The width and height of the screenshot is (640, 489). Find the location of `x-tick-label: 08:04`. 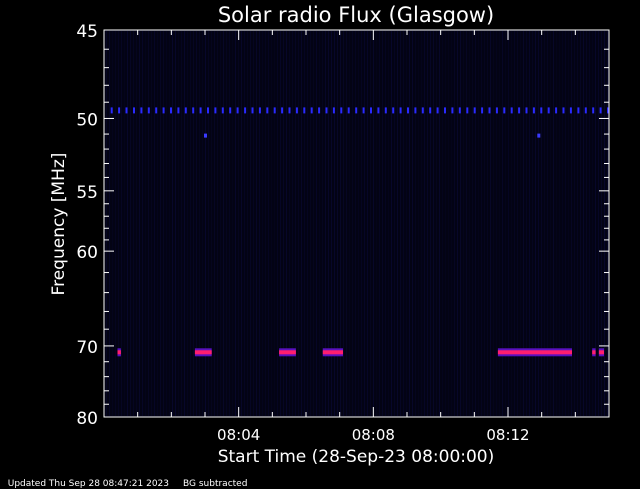

x-tick-label: 08:04 is located at coordinates (238, 435).